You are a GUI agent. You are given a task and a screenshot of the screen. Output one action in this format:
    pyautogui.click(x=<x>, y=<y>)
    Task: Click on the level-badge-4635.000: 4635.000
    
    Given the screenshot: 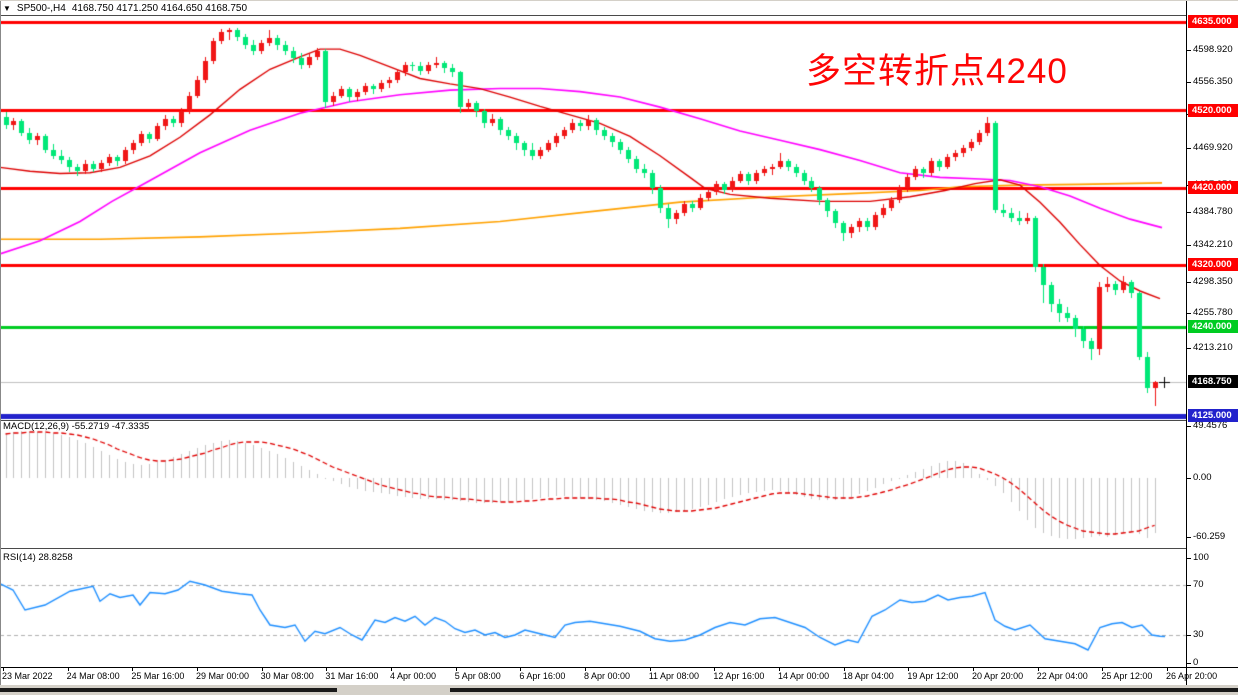 What is the action you would take?
    pyautogui.click(x=1213, y=21)
    